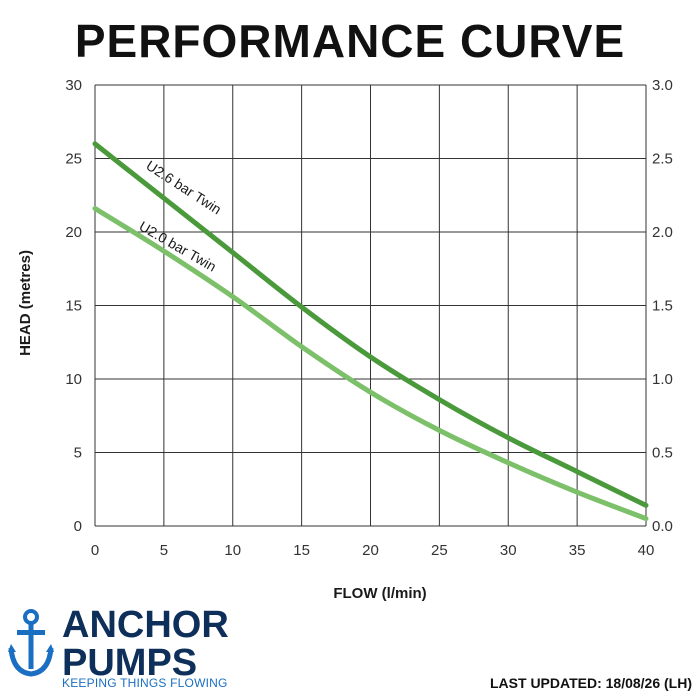  What do you see at coordinates (130, 663) in the screenshot?
I see `brand-name-line2: PUMPS` at bounding box center [130, 663].